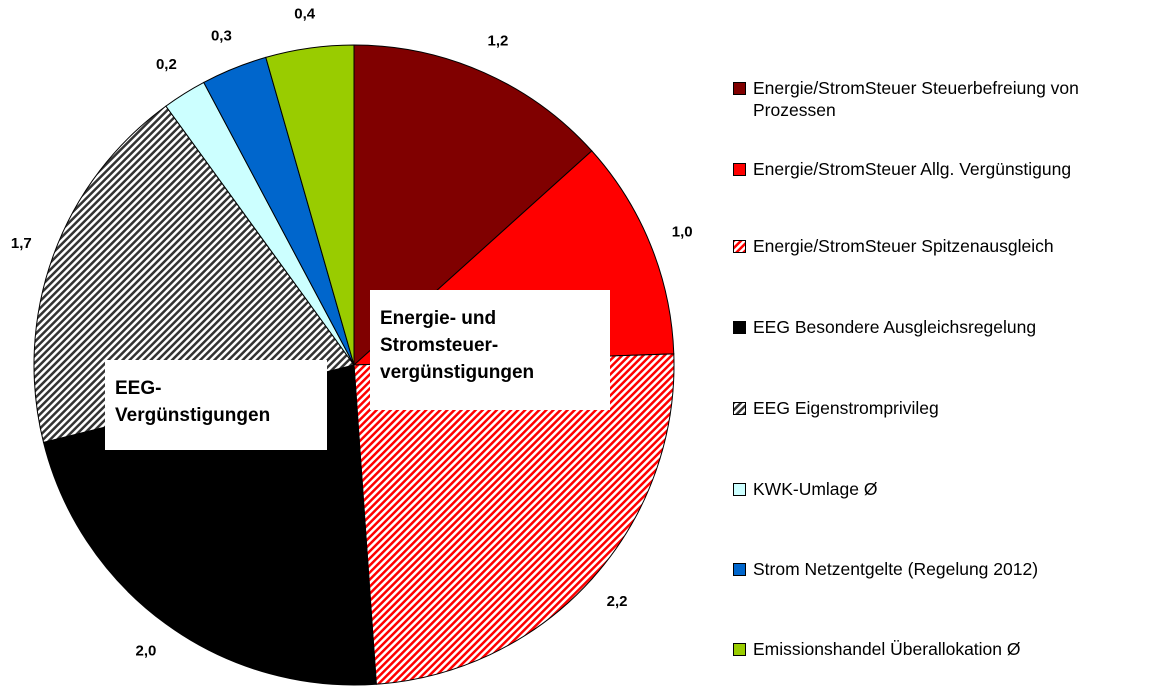 The height and width of the screenshot is (689, 1168). I want to click on data-label: 2,2, so click(617, 601).